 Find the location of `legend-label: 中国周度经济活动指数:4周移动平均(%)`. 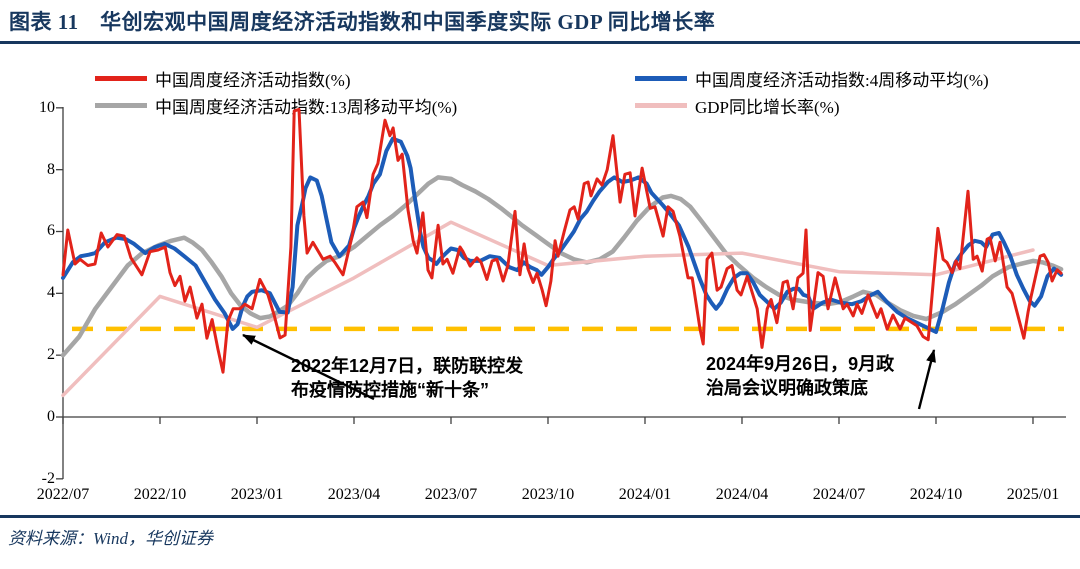

legend-label: 中国周度经济活动指数:4周移动平均(%) is located at coordinates (842, 80).